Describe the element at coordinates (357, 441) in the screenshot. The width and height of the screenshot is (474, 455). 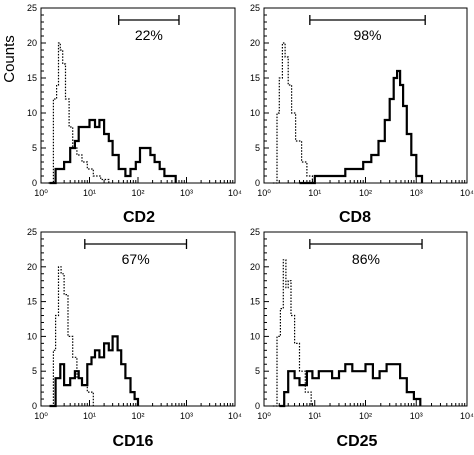
I see `marker-title: CD25` at that location.